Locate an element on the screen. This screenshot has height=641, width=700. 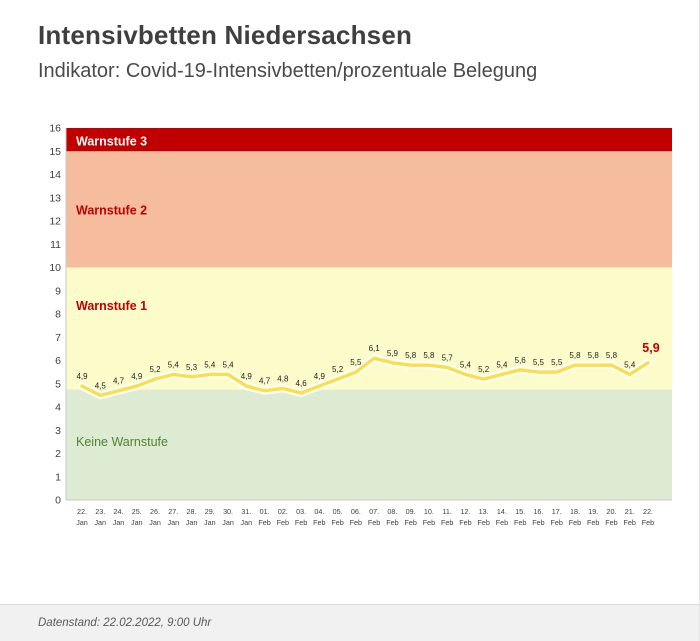
y-tick-label: 10 is located at coordinates (55, 268).